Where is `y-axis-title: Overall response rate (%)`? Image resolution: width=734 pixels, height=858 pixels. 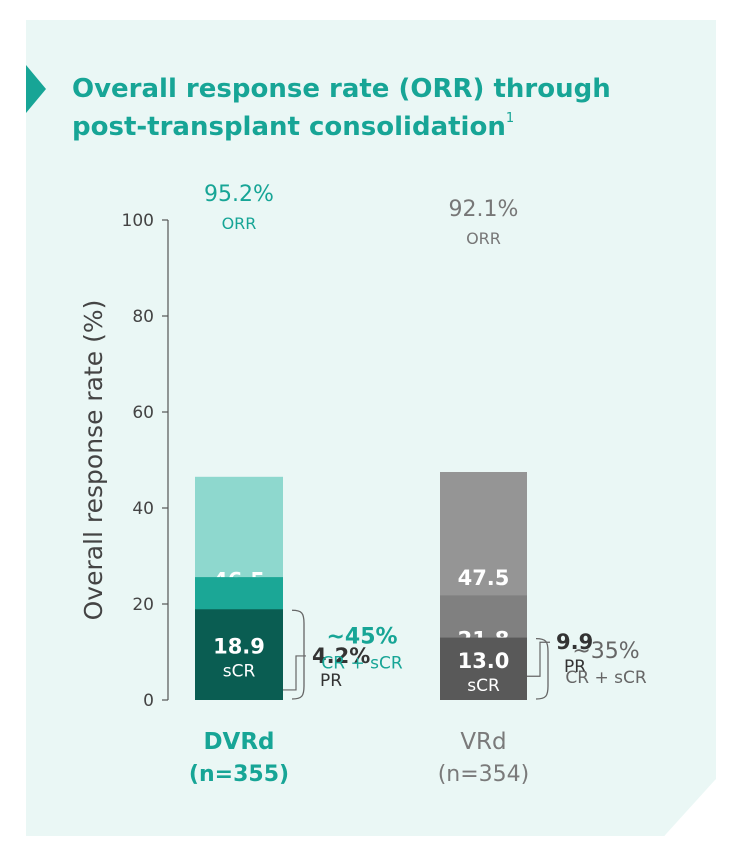
y-axis-title: Overall response rate (%) is located at coordinates (93, 460).